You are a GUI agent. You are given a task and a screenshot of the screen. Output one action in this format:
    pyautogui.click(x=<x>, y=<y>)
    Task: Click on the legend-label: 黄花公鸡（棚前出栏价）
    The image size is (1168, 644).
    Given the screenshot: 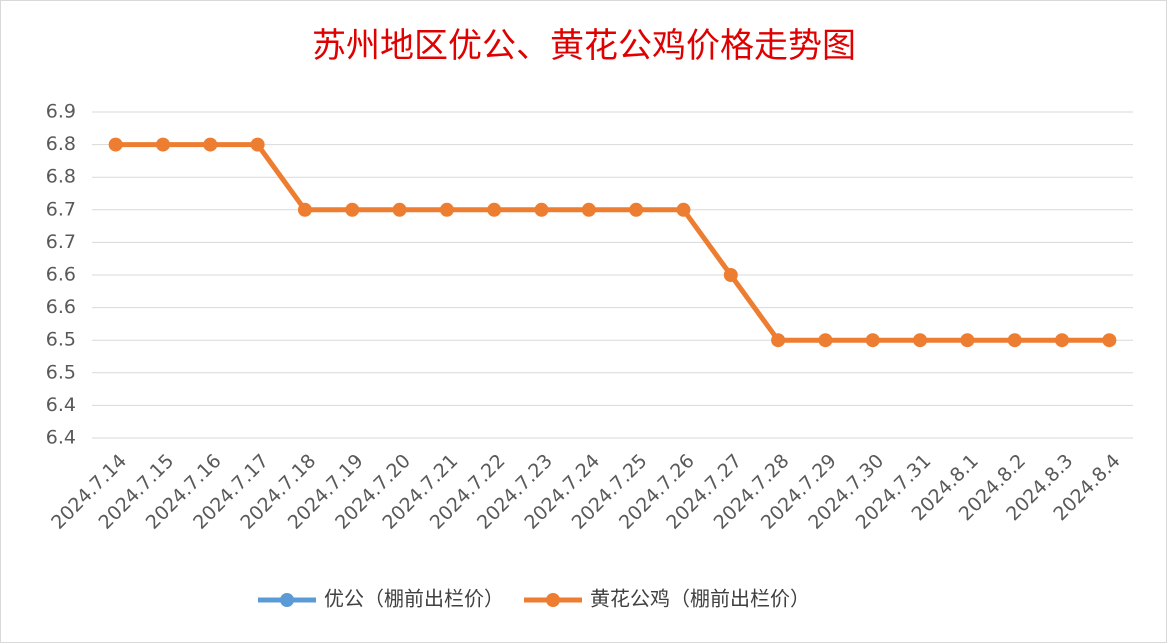 What is the action you would take?
    pyautogui.click(x=700, y=599)
    